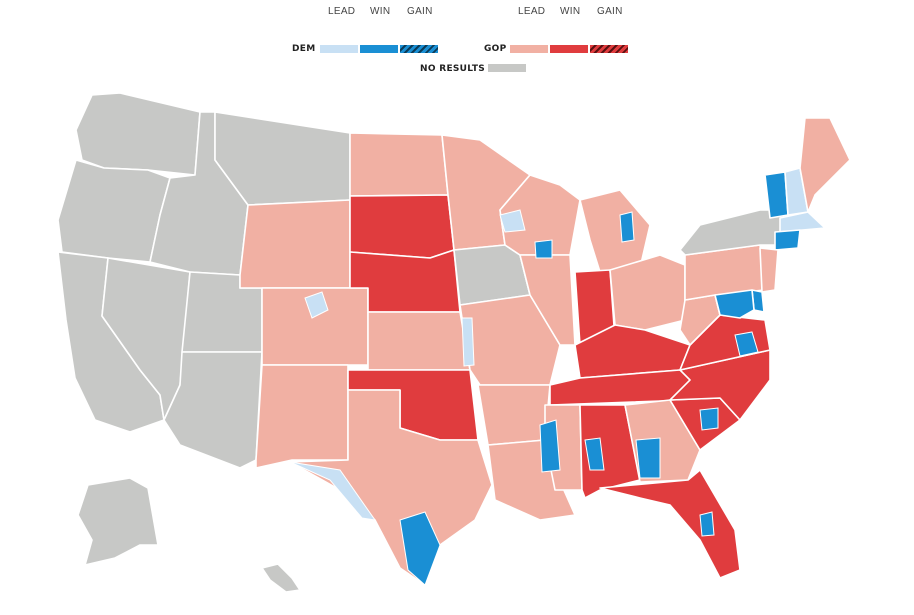 The width and height of the screenshot is (914, 615). What do you see at coordinates (512, 221) in the screenshot?
I see `district-mn-dem-lead` at bounding box center [512, 221].